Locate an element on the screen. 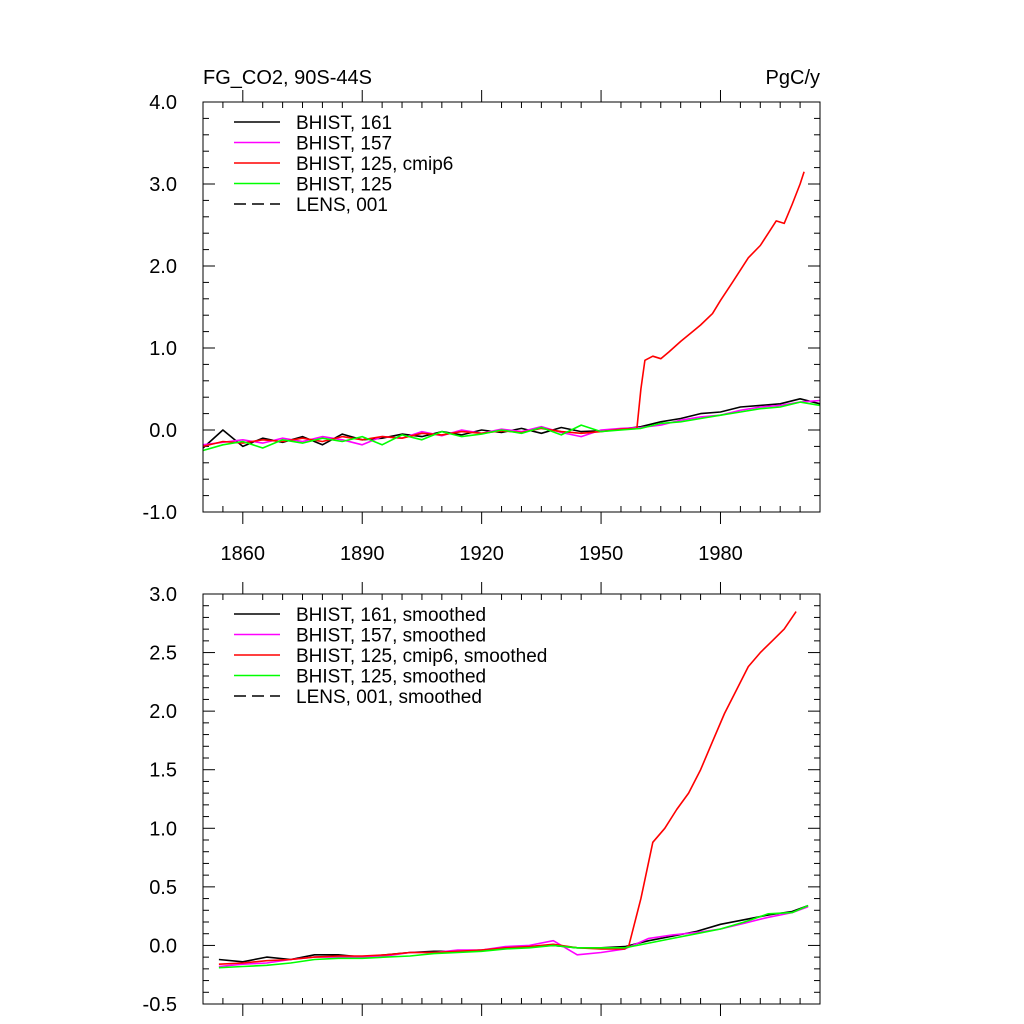 This screenshot has width=1024, height=1024. legend-label: LENS, 001 is located at coordinates (342, 205).